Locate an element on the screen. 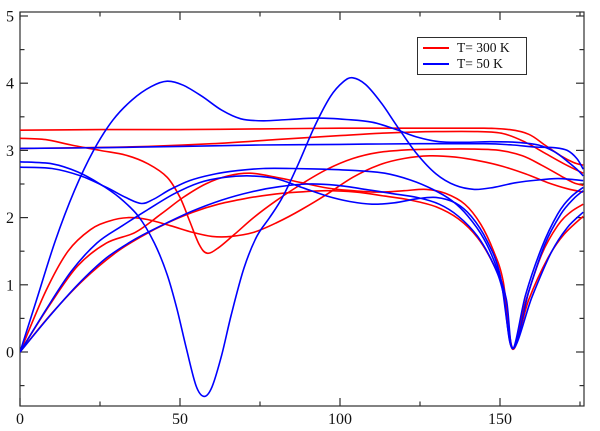 The image size is (600, 431). series-300K-optical-rising-3.0-3.28 is located at coordinates (302, 152).